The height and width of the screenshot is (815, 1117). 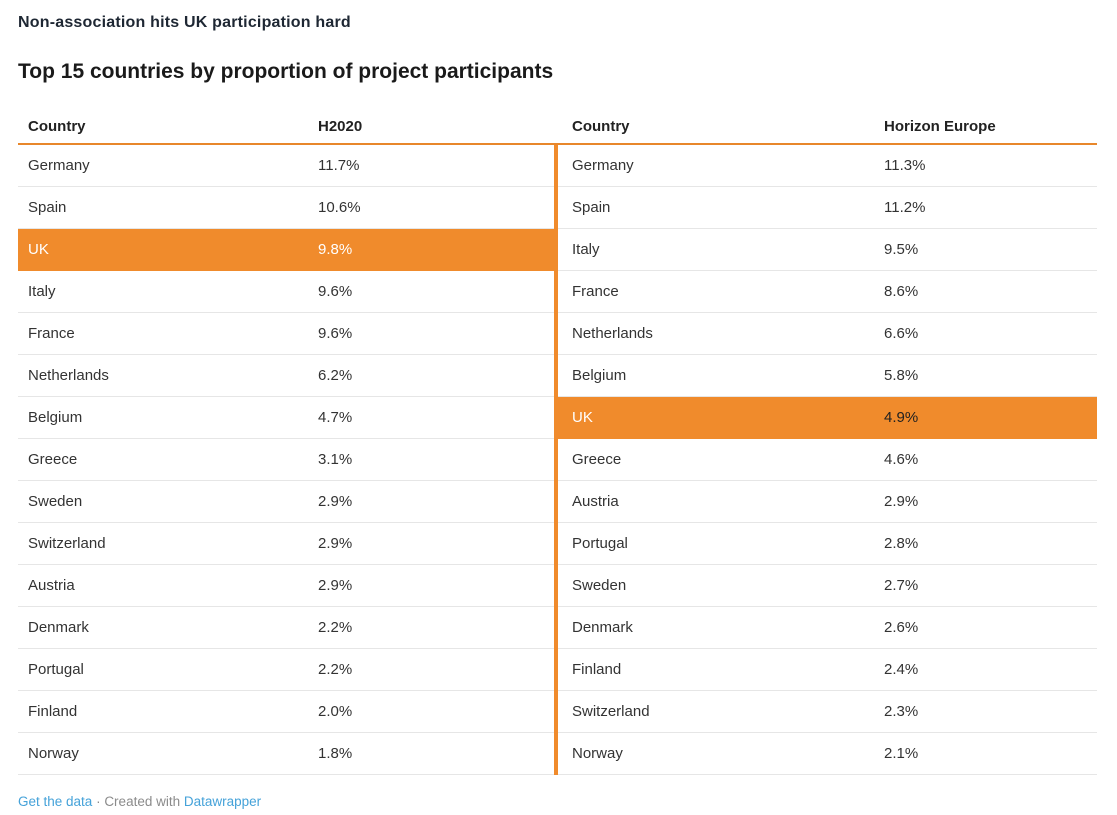 What do you see at coordinates (827, 418) in the screenshot?
I see `table-row-highlighted: UK 4.9%` at bounding box center [827, 418].